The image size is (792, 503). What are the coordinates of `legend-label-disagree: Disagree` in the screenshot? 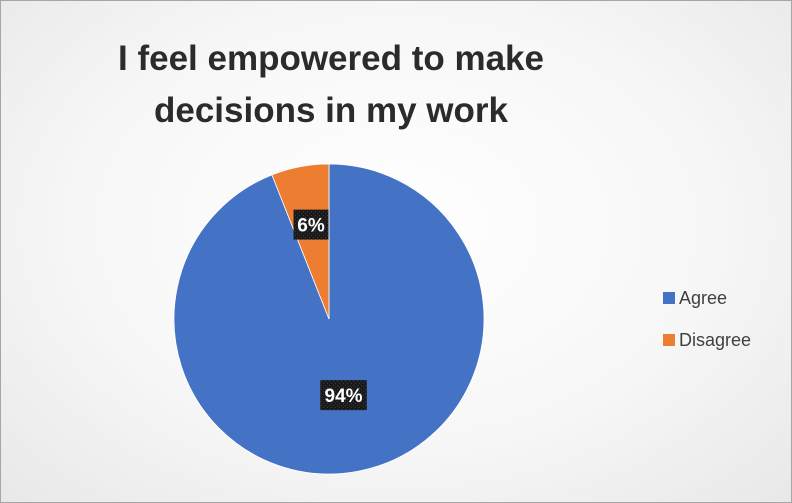 It's located at (715, 339).